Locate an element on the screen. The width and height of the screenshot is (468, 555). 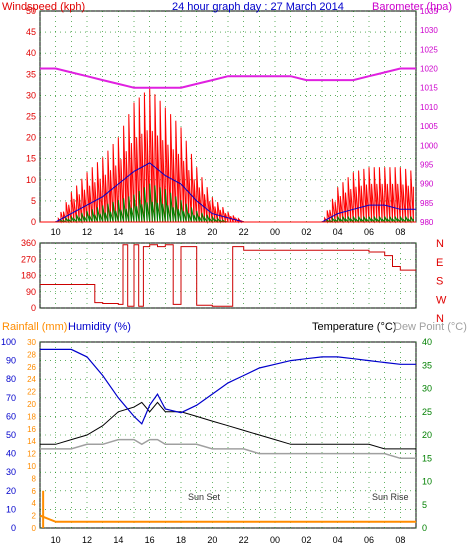
x-tick-label-top: 22 is located at coordinates (244, 232).